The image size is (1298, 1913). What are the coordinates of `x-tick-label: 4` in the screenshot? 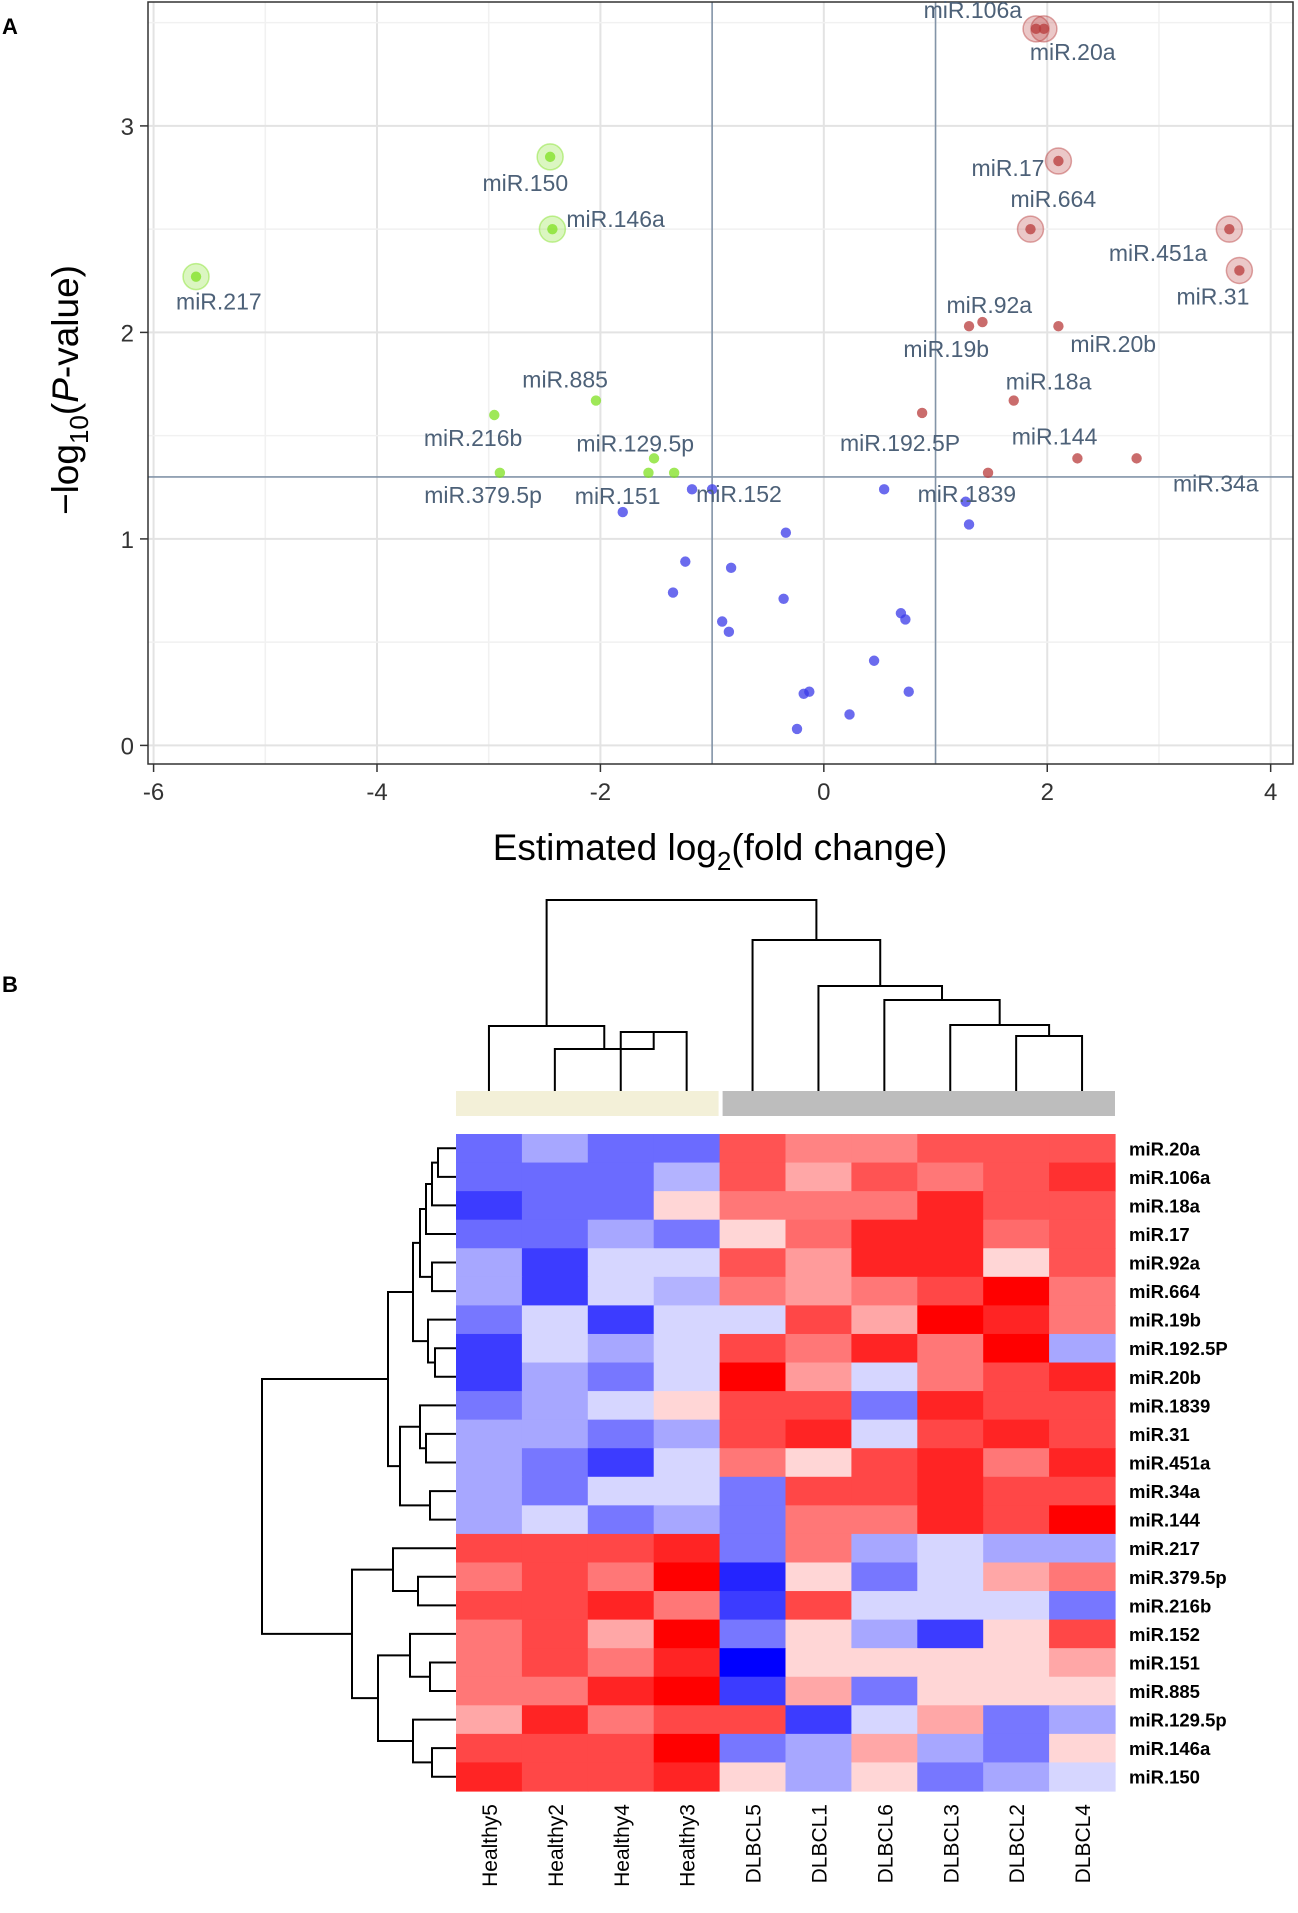 It's located at (1270, 792).